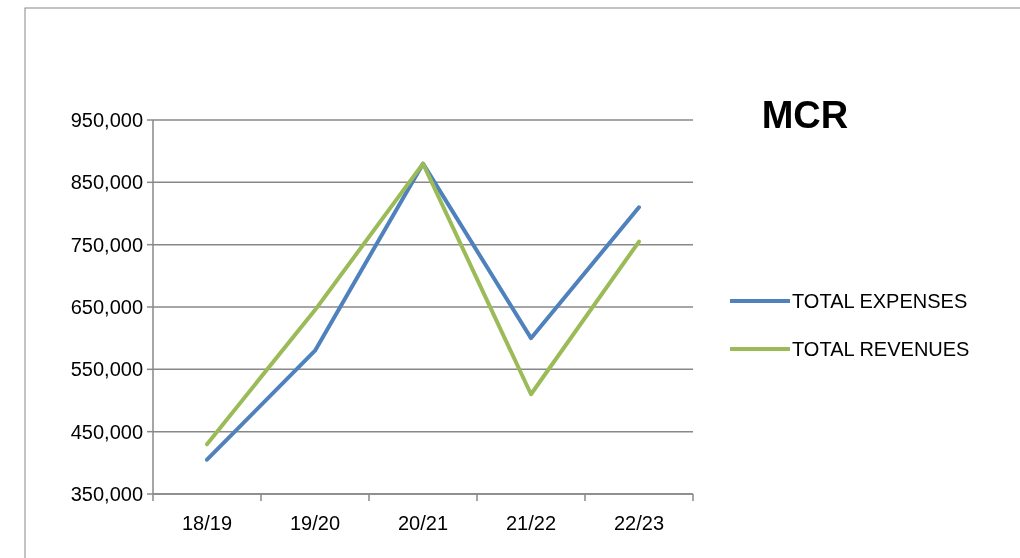  I want to click on legend-label: TOTAL EXPENSES, so click(880, 301).